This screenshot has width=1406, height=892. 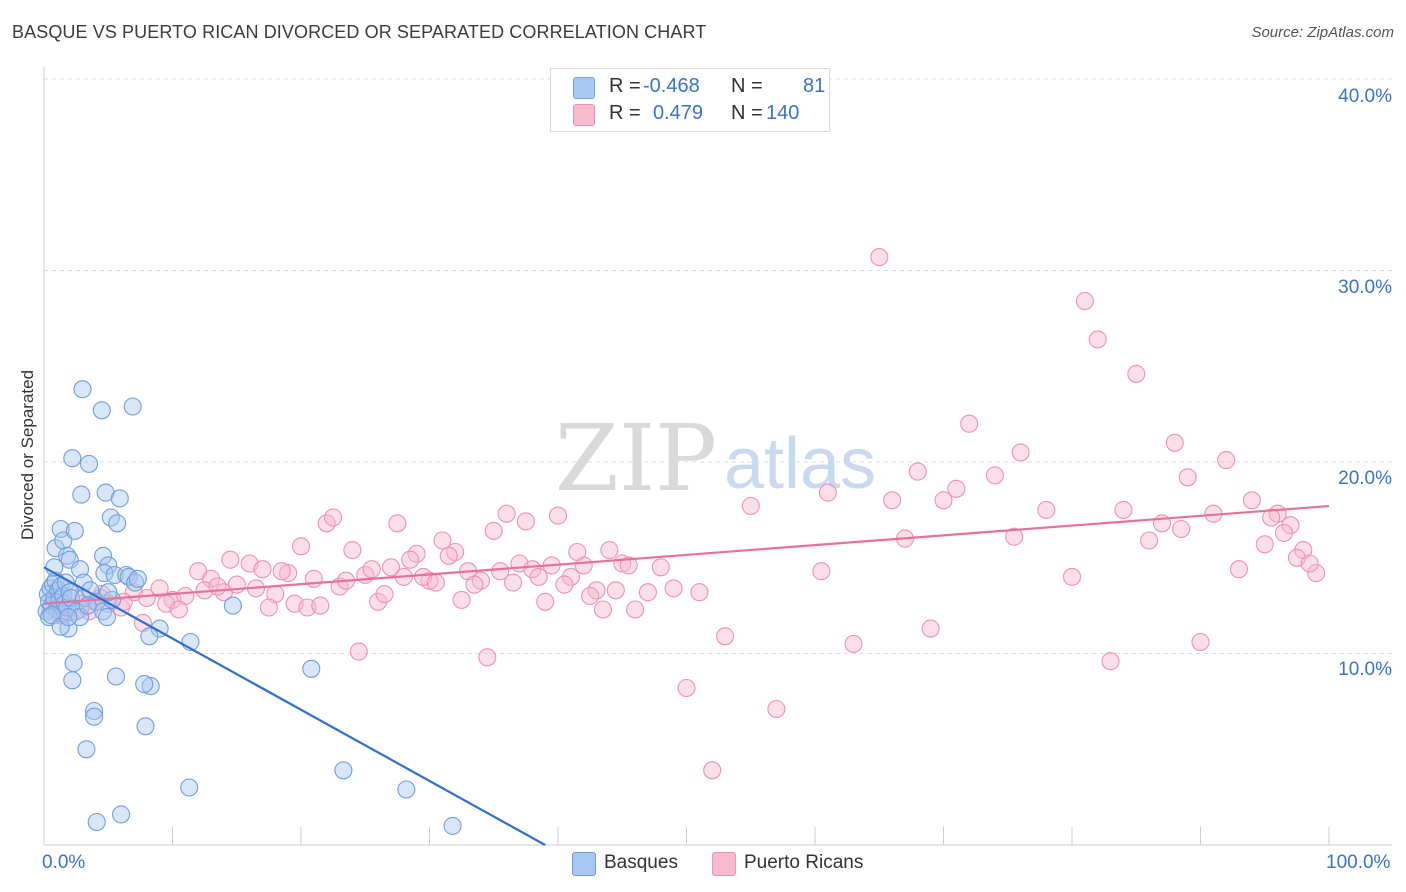 I want to click on y-axis-label: Divorced or Separated, so click(x=27, y=455).